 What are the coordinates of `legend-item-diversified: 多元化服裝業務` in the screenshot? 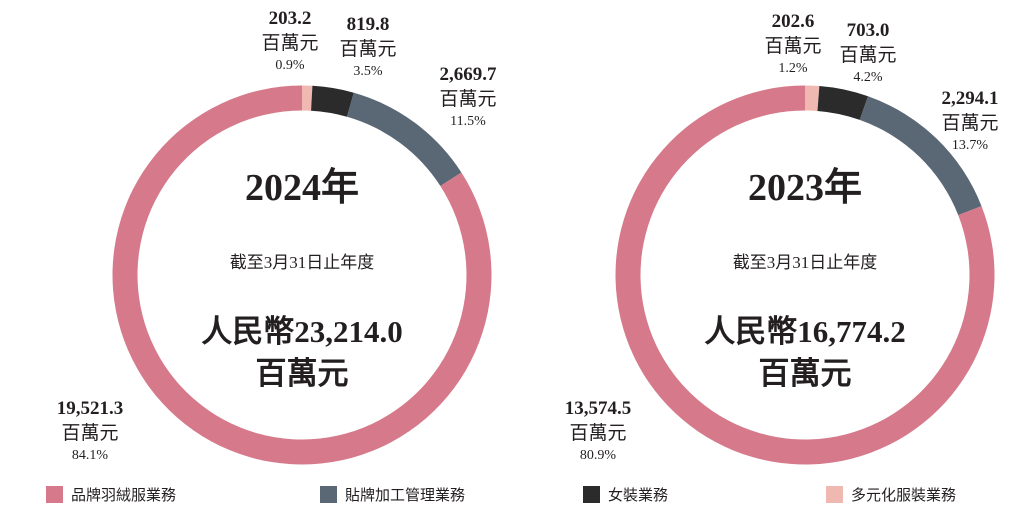 It's located at (891, 494).